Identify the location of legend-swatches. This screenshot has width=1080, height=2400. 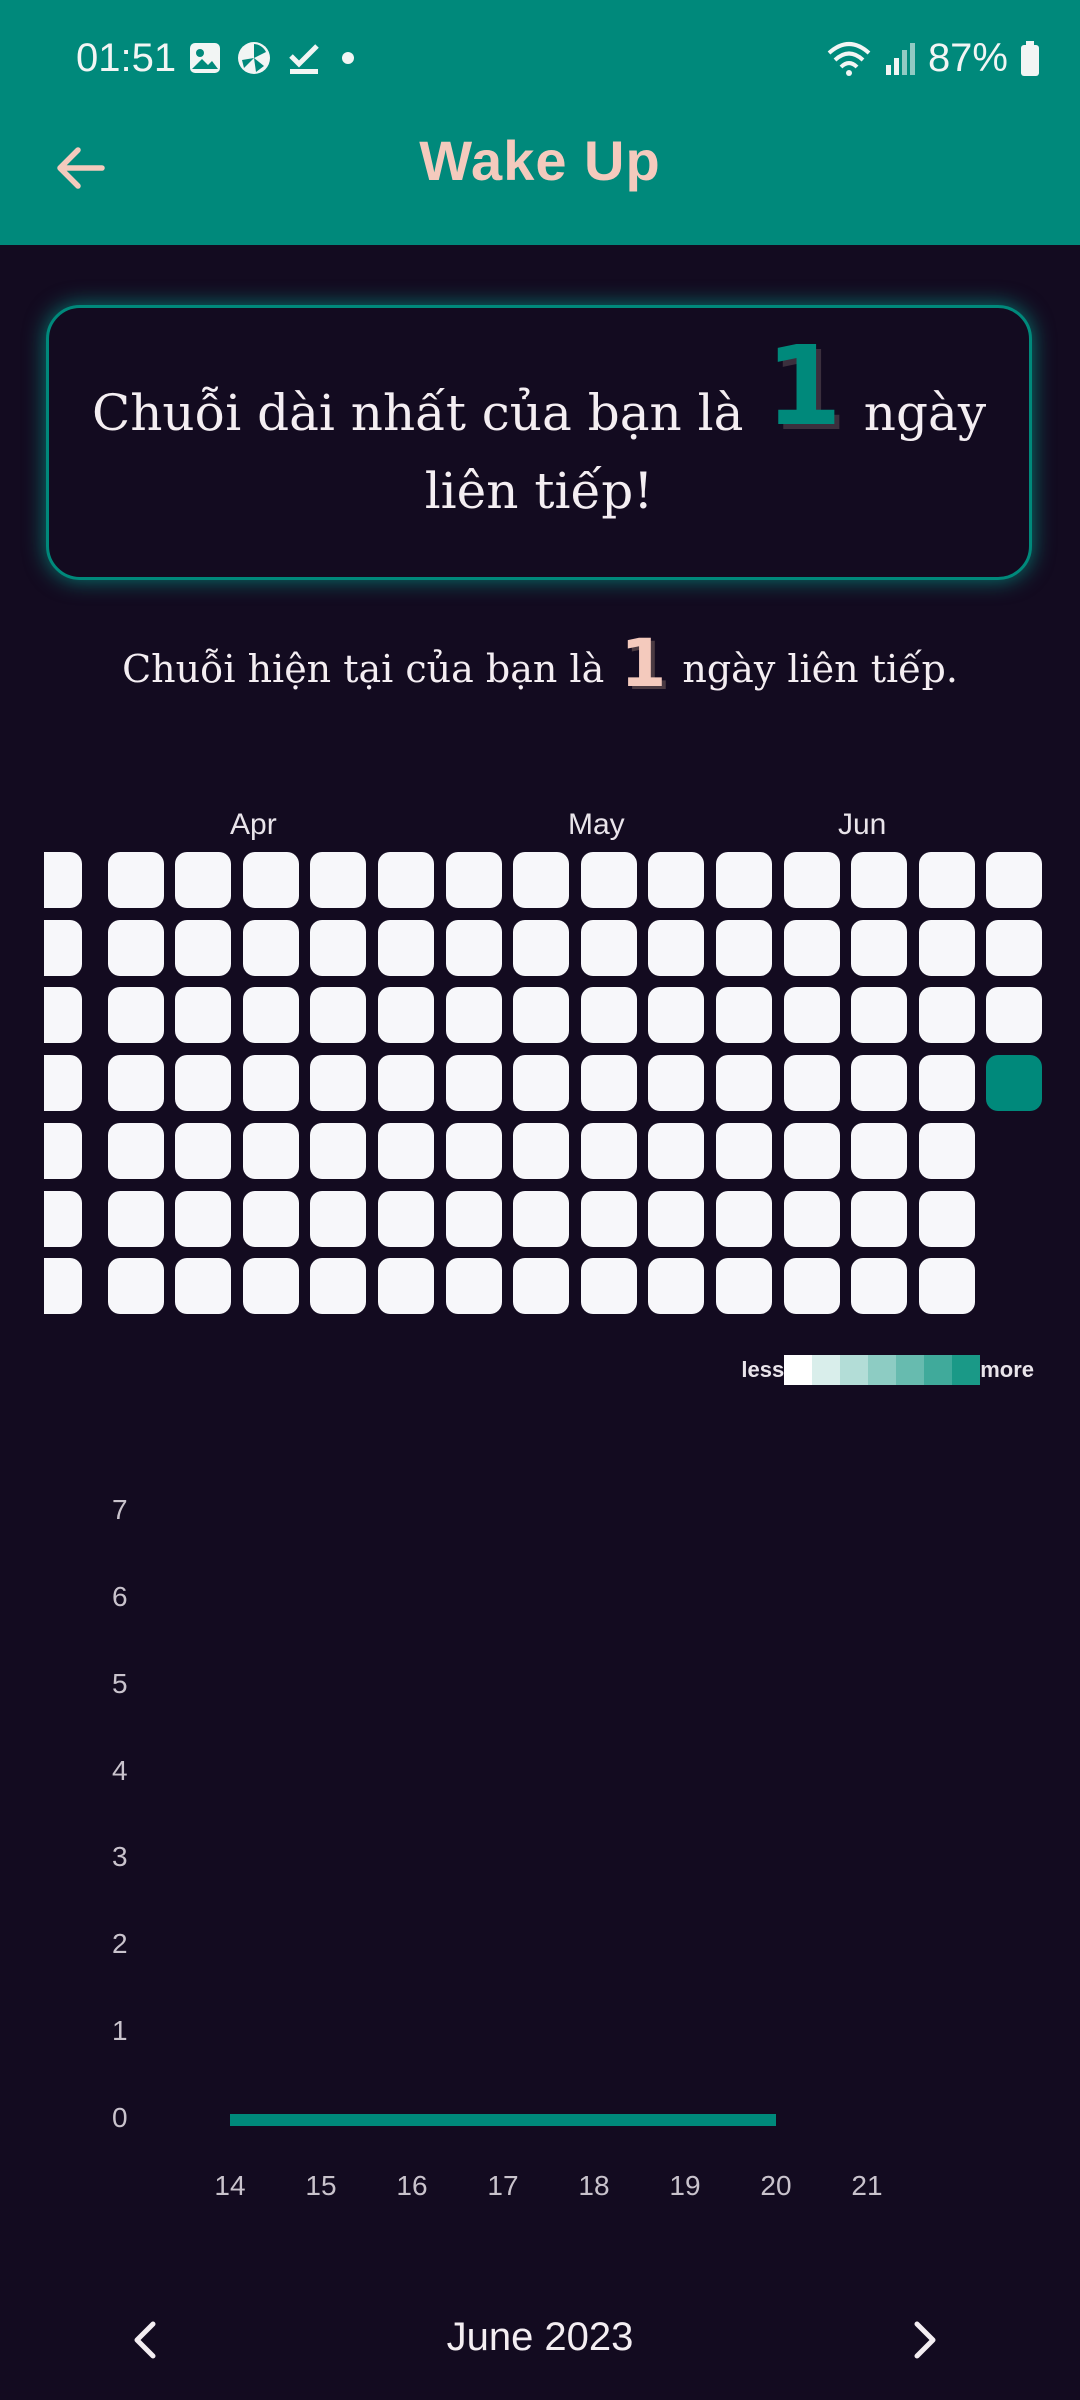
(882, 1370).